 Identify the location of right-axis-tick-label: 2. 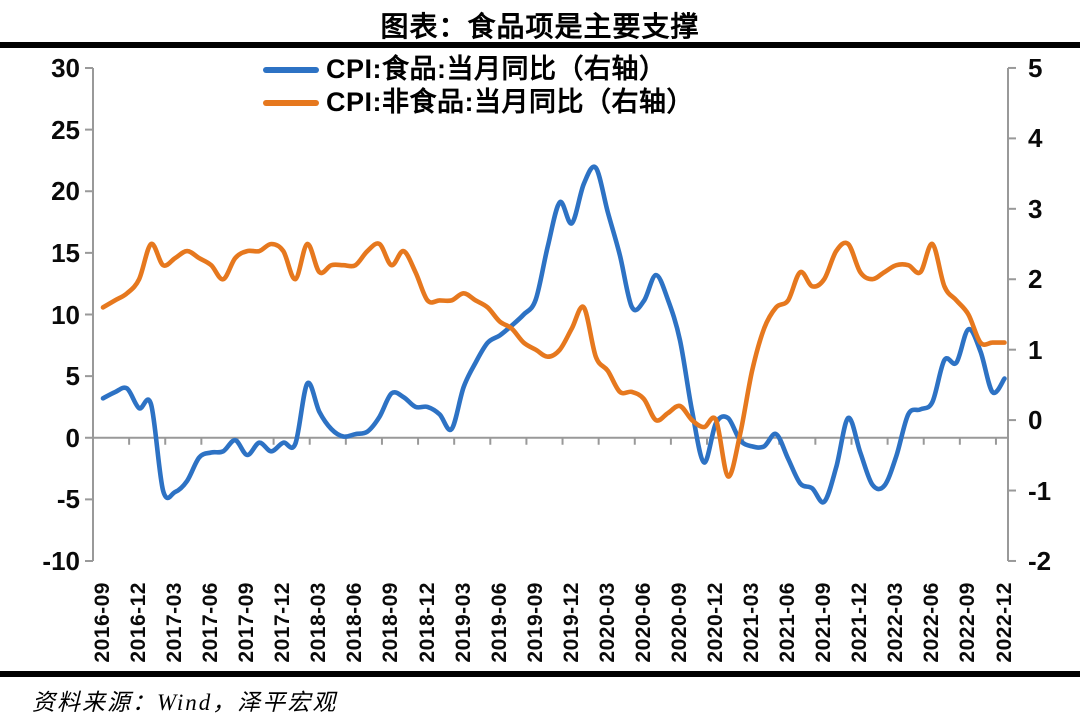
(1035, 279).